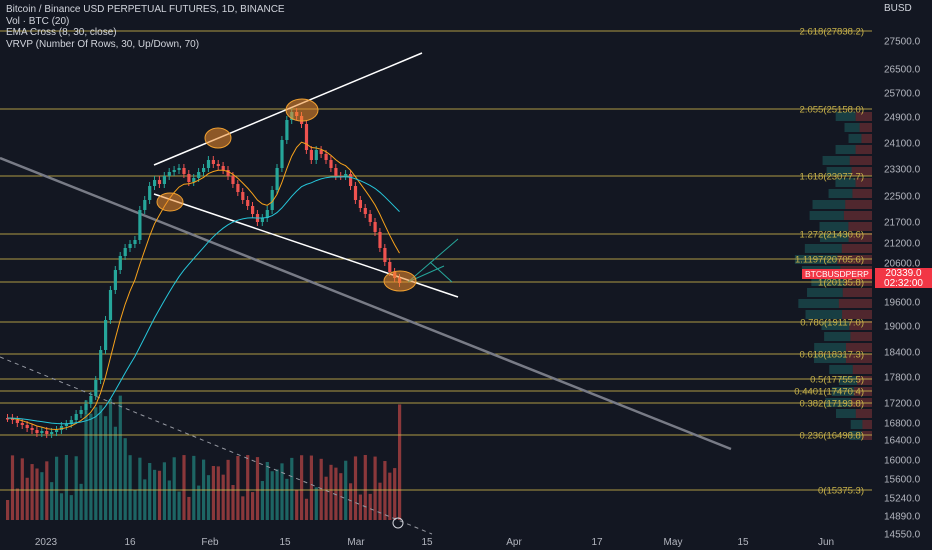 Image resolution: width=932 pixels, height=550 pixels. What do you see at coordinates (400, 281) in the screenshot?
I see `highlight-circle` at bounding box center [400, 281].